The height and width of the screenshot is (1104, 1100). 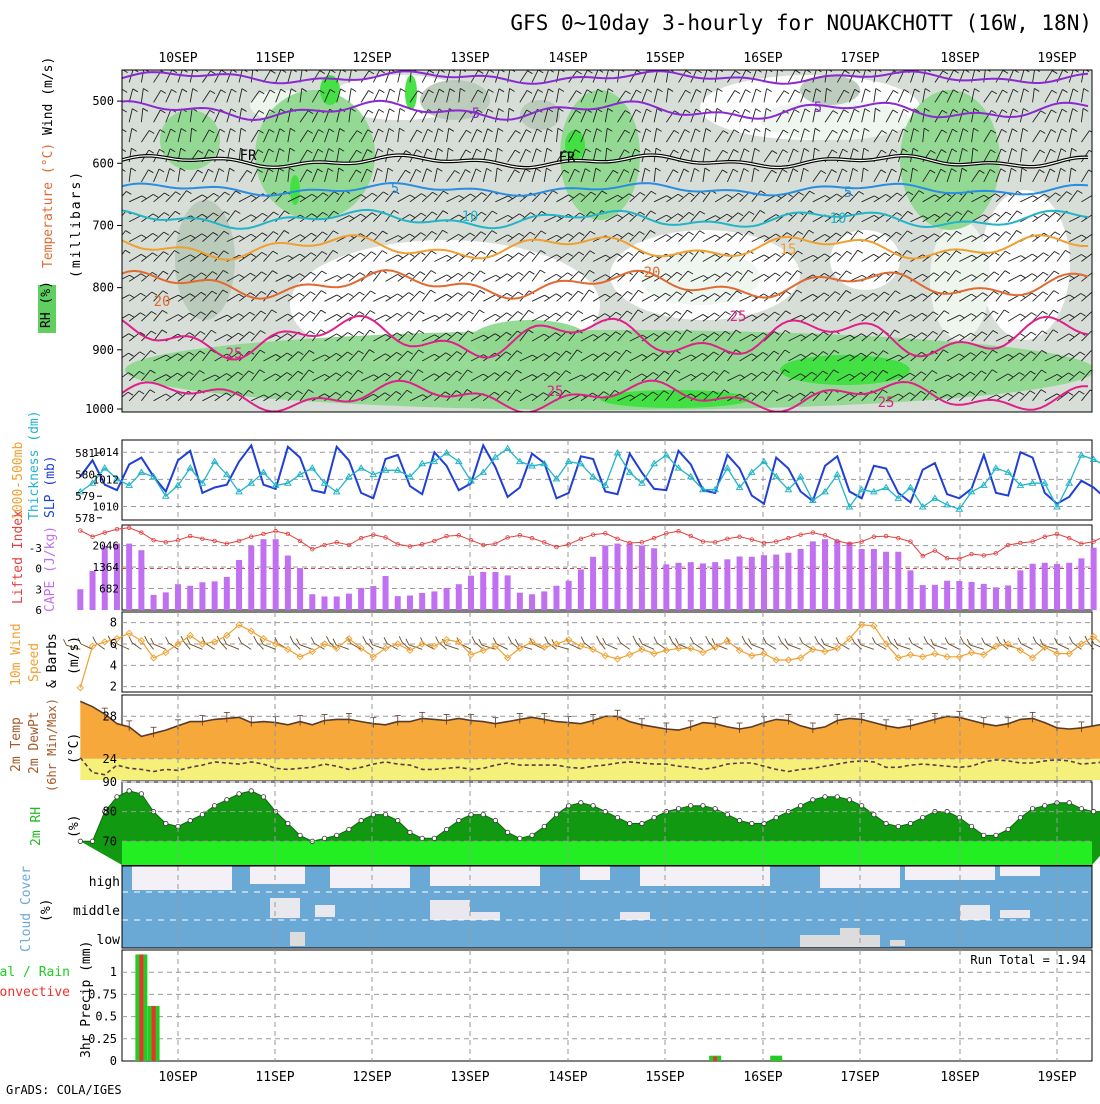 What do you see at coordinates (48, 205) in the screenshot?
I see `temperature-label: Temperature (°C)` at bounding box center [48, 205].